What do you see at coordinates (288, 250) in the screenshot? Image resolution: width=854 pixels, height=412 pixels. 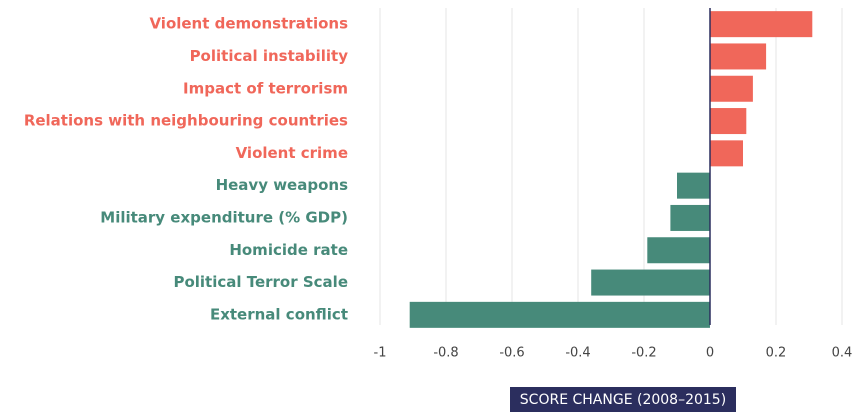 I see `category-label: Homicide rate` at bounding box center [288, 250].